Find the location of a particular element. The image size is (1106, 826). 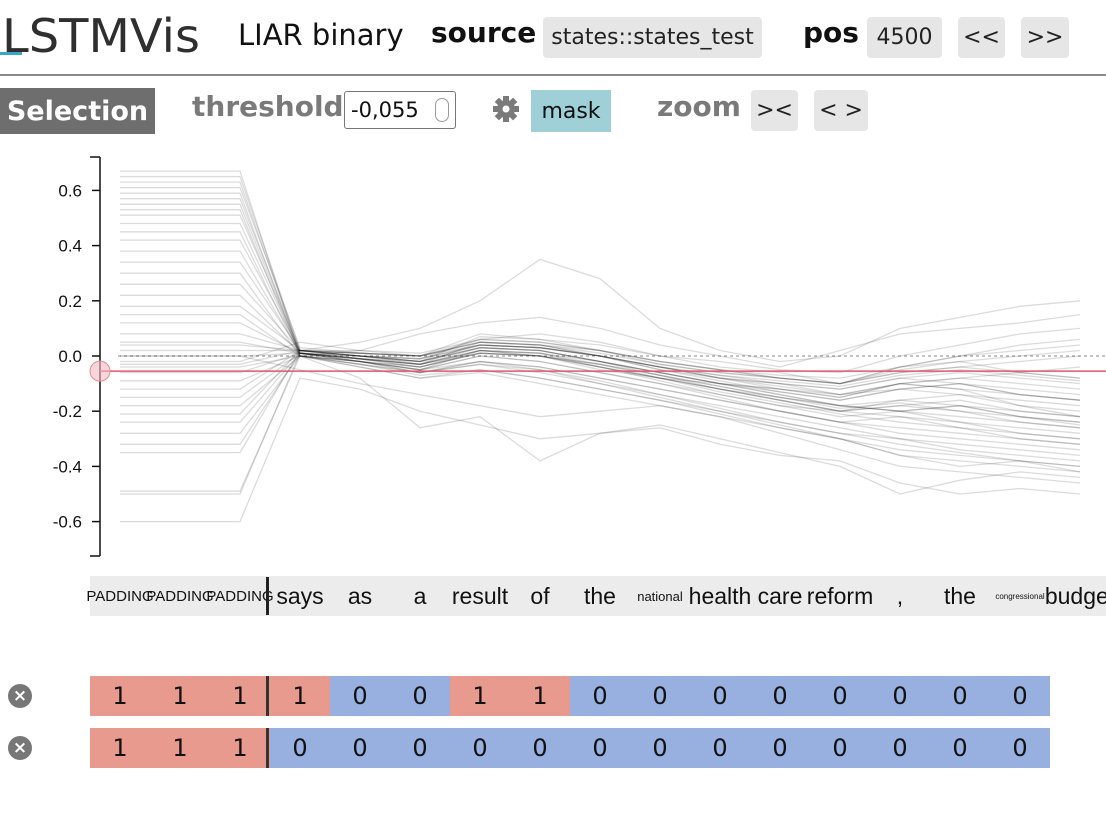

y-tick-label: 0.6 is located at coordinates (70, 190).